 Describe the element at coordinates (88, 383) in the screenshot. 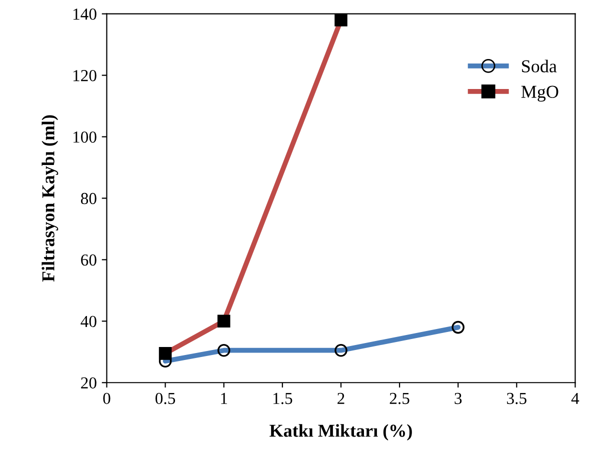

I see `y-tick-label: 20` at that location.